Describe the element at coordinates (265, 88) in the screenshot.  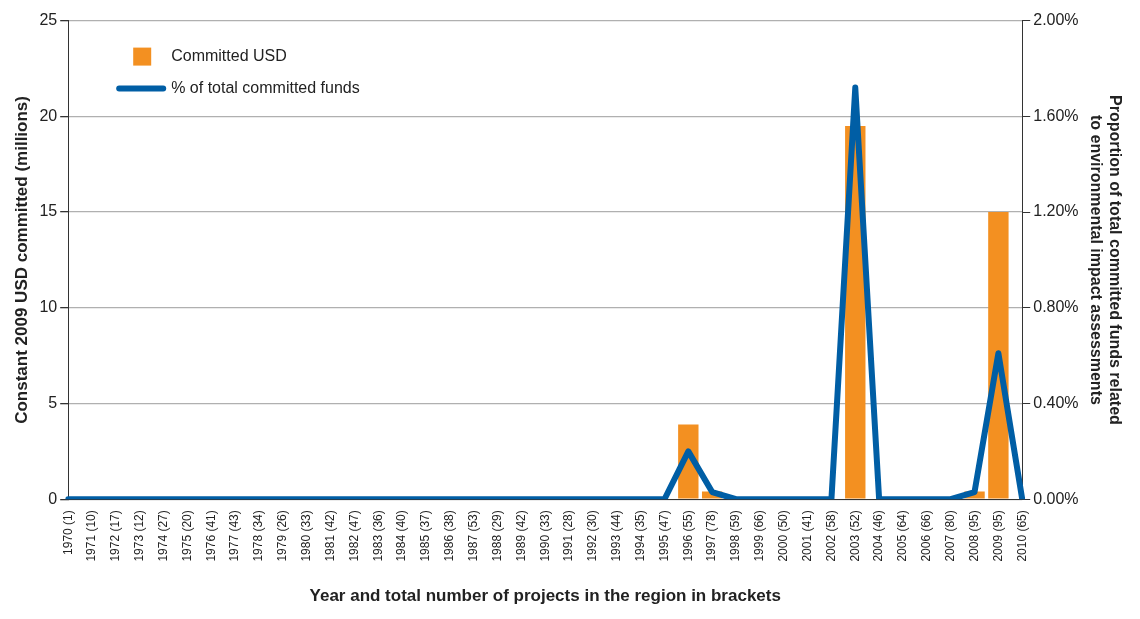
I see `legend-label: % of total committed funds` at that location.